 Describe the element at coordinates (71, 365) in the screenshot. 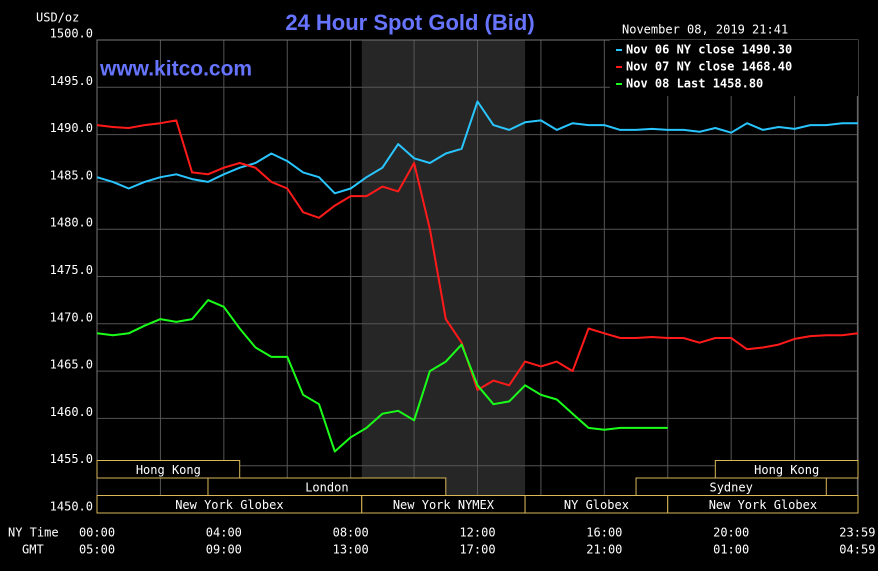

I see `y-tick-label: 1465.0` at that location.